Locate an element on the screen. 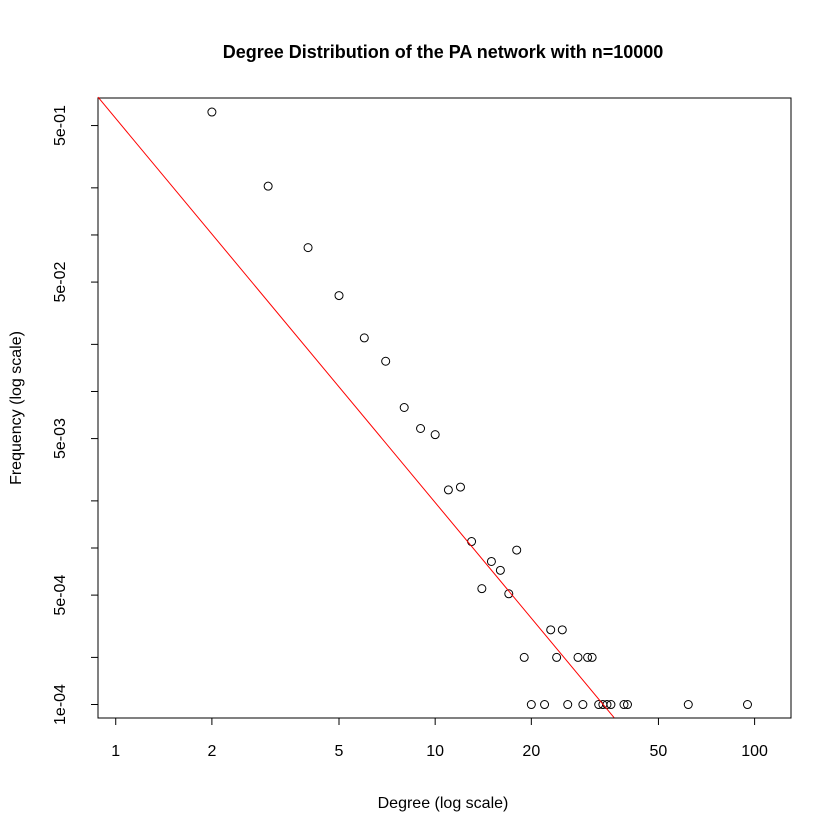  x-tick-label: 20 is located at coordinates (531, 751).